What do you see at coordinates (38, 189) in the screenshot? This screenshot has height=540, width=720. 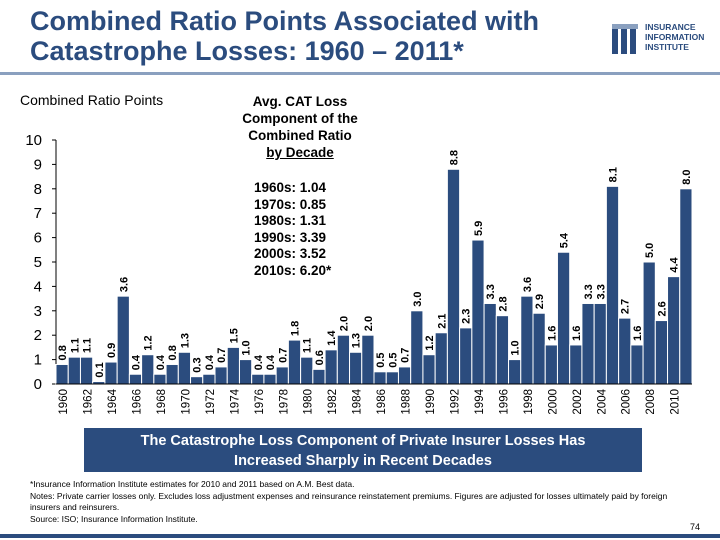 I see `y-tick-label: 8` at bounding box center [38, 189].